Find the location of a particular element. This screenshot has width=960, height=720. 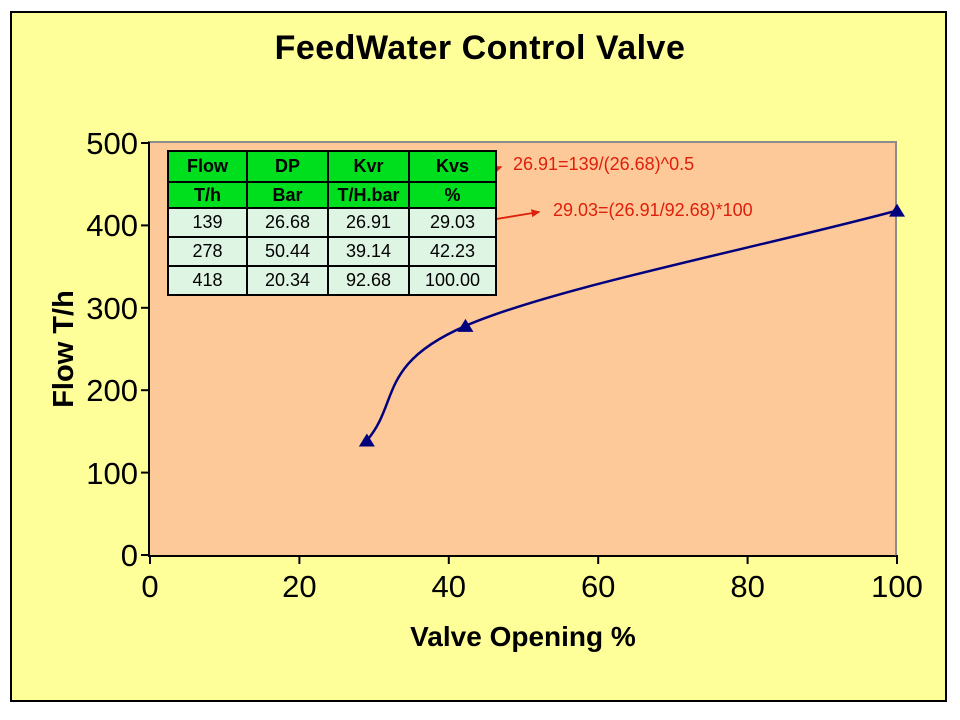

y-tick-label: 100 is located at coordinates (112, 473).